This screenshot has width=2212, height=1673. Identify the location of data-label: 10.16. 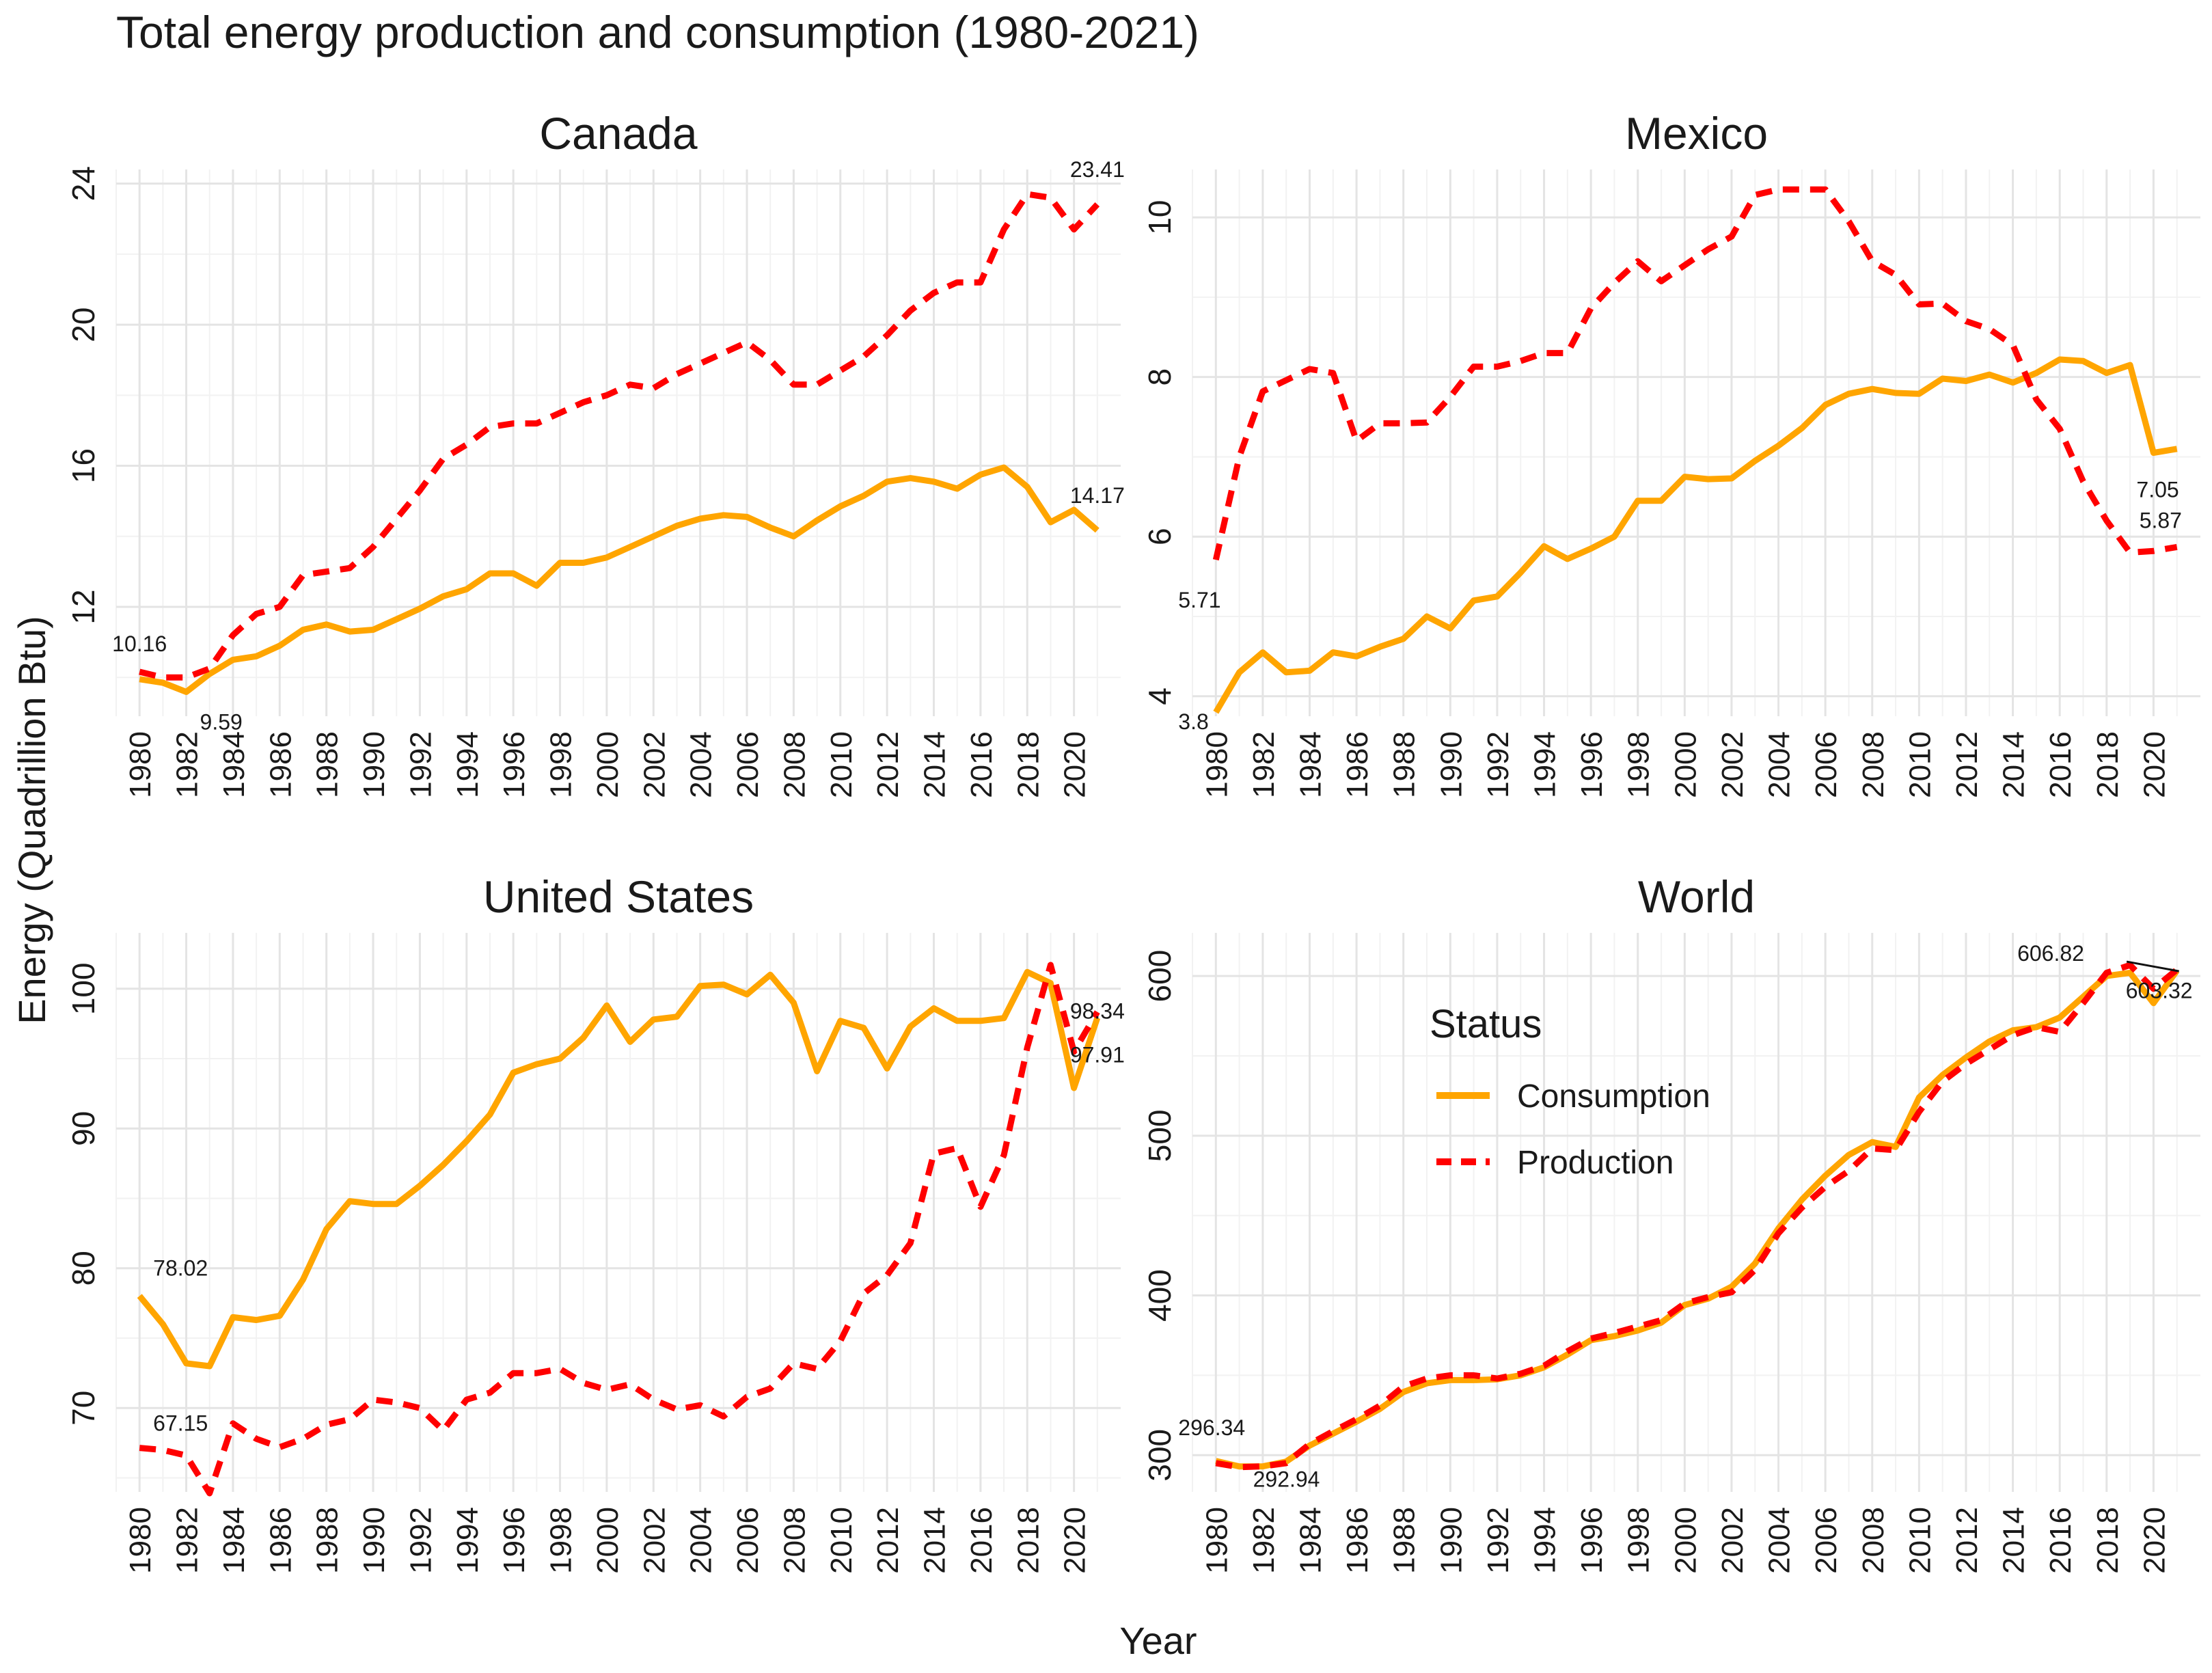
(139, 643).